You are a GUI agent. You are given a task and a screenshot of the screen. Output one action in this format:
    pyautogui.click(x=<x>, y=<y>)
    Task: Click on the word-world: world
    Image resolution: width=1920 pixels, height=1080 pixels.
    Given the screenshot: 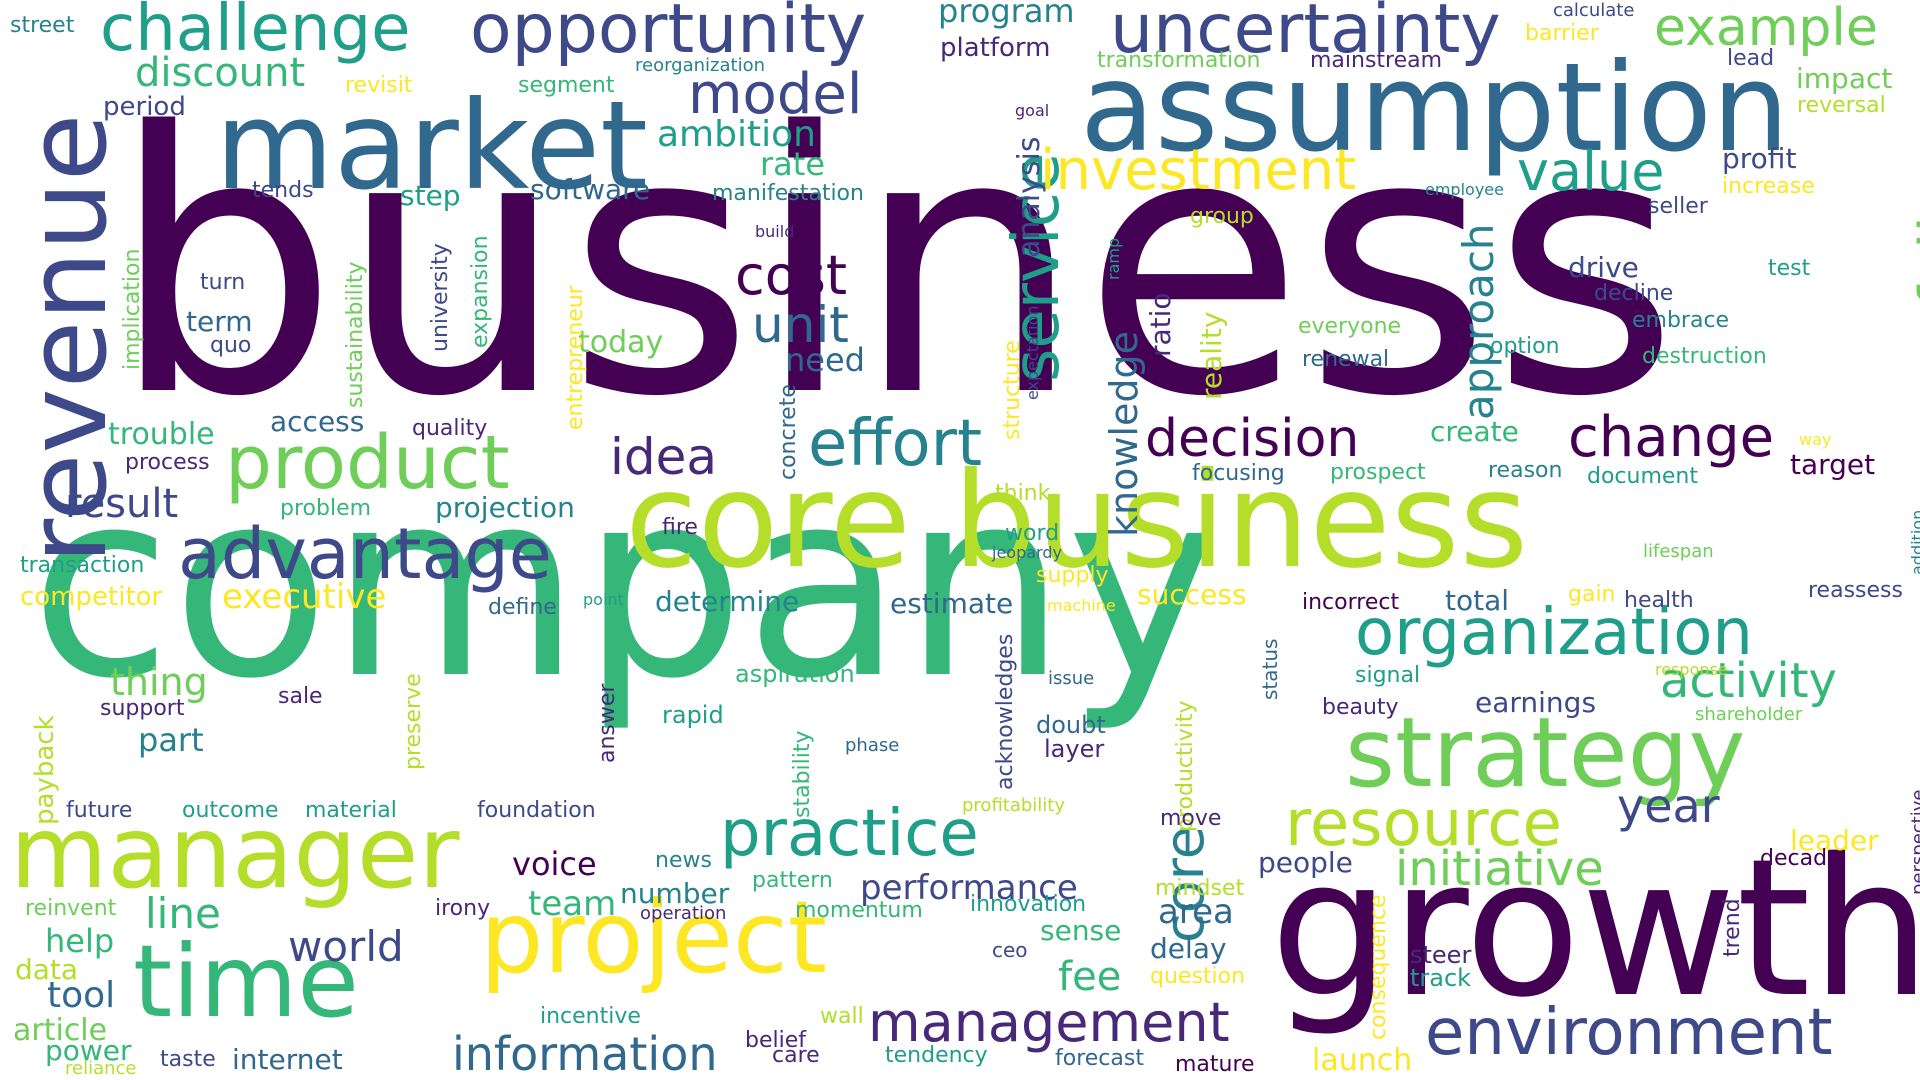 What is the action you would take?
    pyautogui.click(x=346, y=946)
    